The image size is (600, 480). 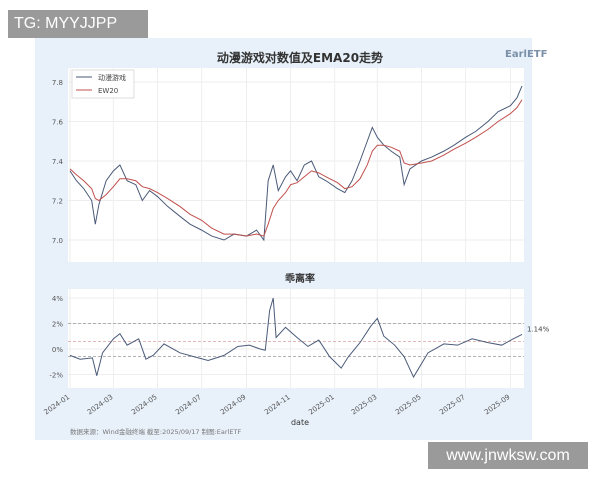 I want to click on x-tick-label: 2025-09, so click(x=497, y=404).